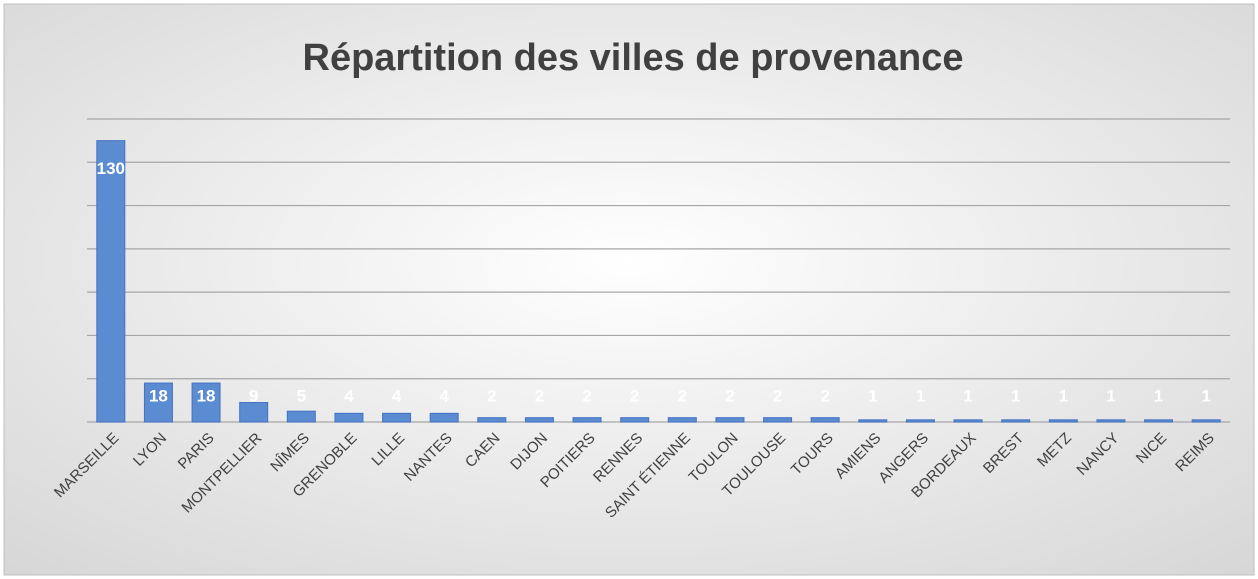  Describe the element at coordinates (253, 395) in the screenshot. I see `data-label: 9` at that location.